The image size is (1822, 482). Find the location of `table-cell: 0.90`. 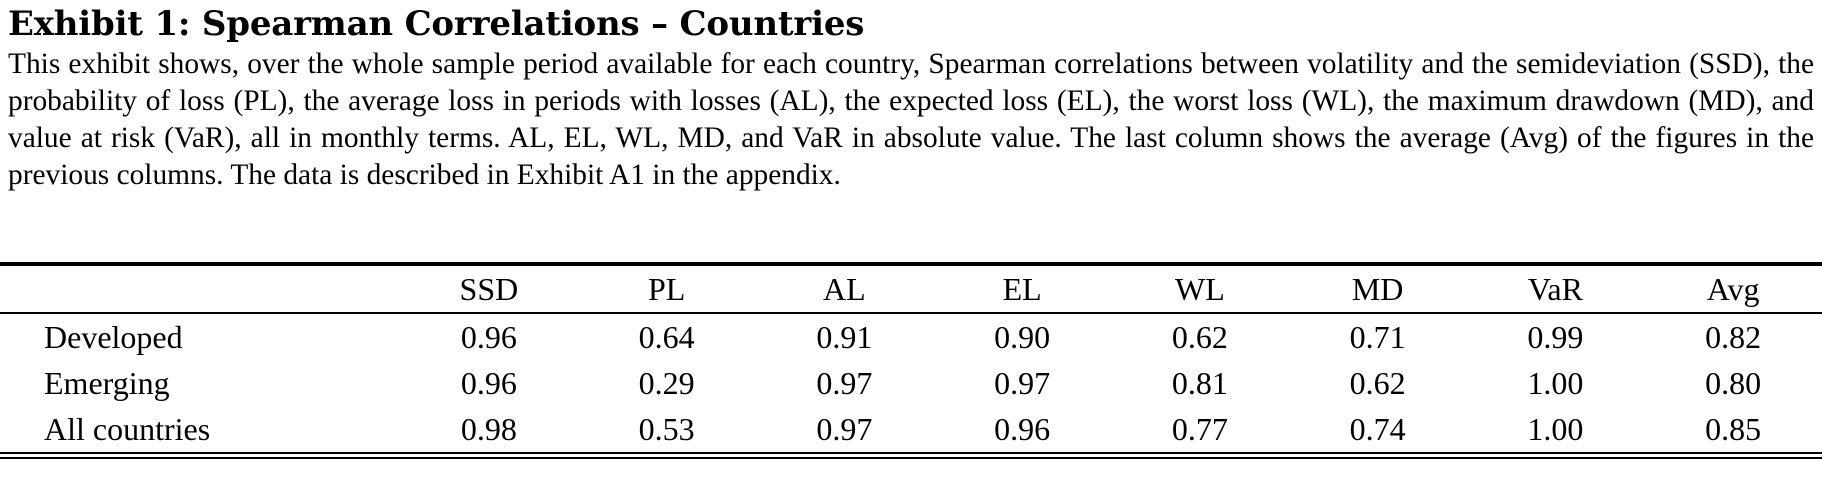

table-cell: 0.90 is located at coordinates (1022, 337).